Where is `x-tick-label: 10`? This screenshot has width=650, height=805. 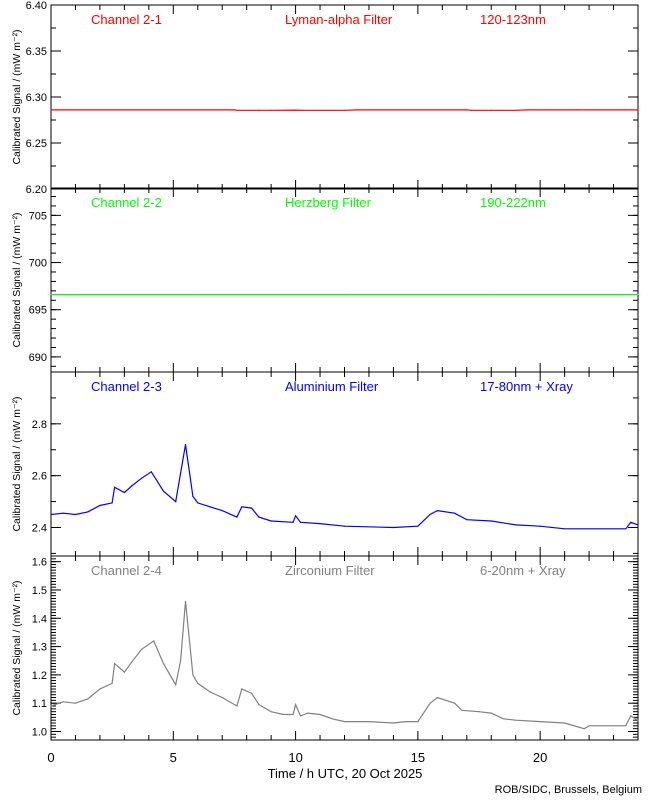
x-tick-label: 10 is located at coordinates (295, 757).